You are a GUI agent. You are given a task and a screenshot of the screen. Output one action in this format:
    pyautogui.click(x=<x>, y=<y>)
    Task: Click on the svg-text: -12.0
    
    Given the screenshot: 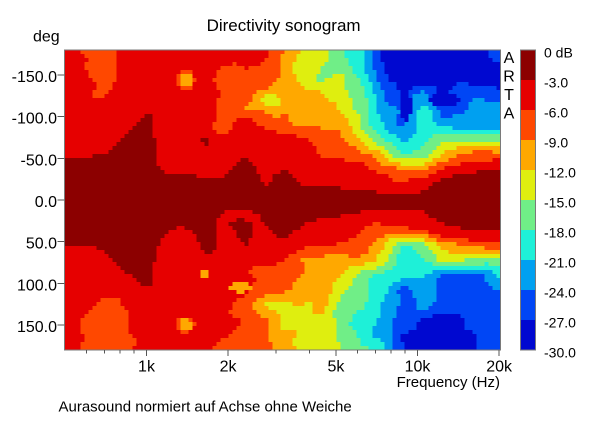 What is the action you would take?
    pyautogui.click(x=560, y=173)
    